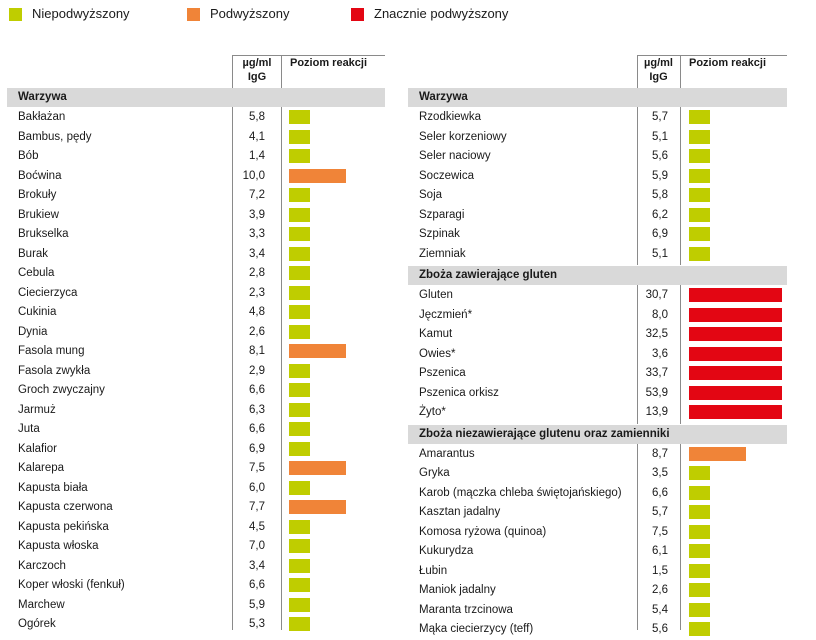 The image size is (816, 640). What do you see at coordinates (257, 546) in the screenshot?
I see `igg-value: 7,0` at bounding box center [257, 546].